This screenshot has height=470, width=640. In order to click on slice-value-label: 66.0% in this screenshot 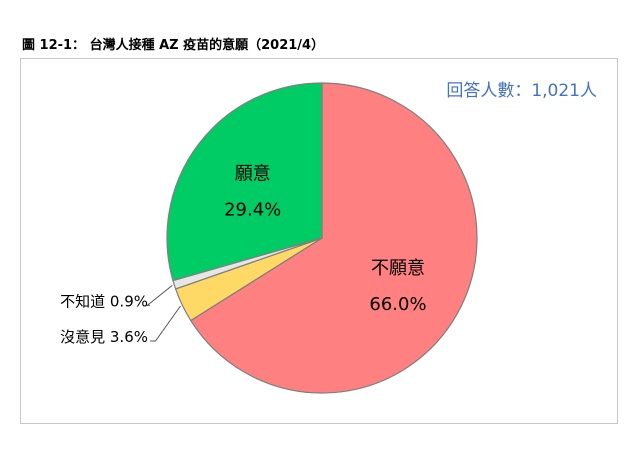, I will do `click(397, 304)`.